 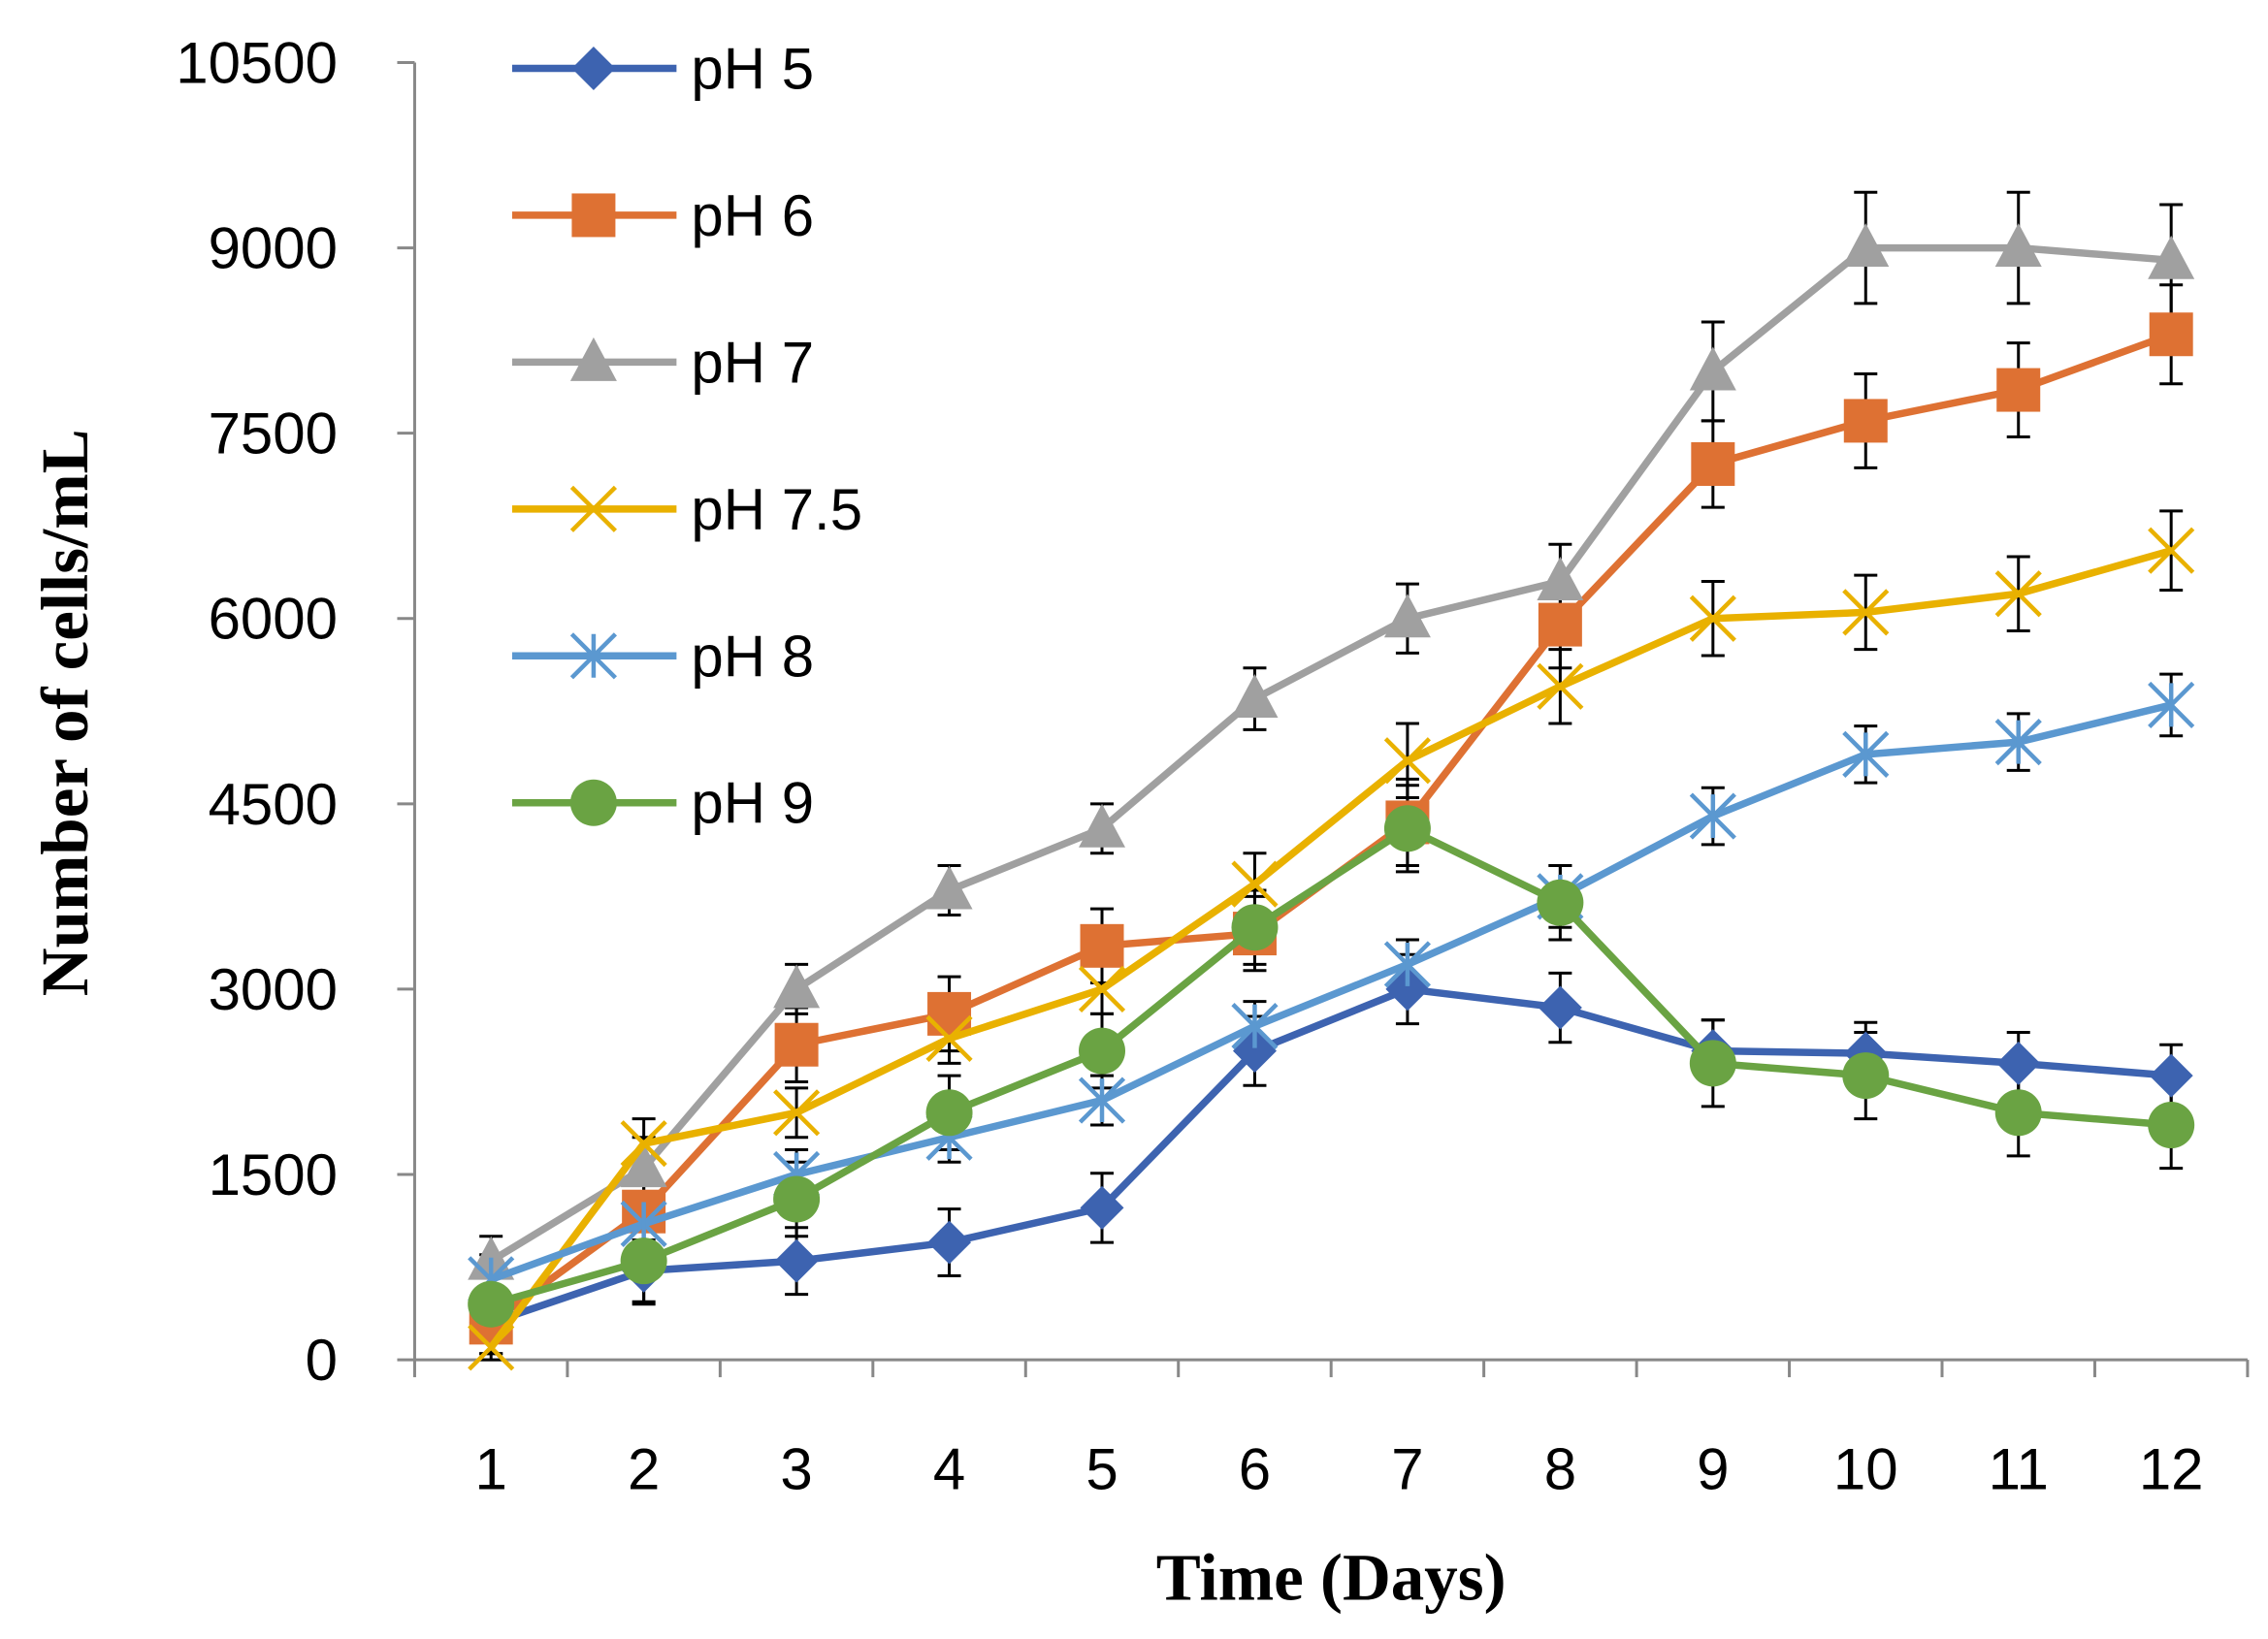 What do you see at coordinates (1560, 1470) in the screenshot?
I see `x-tick-label: 8` at bounding box center [1560, 1470].